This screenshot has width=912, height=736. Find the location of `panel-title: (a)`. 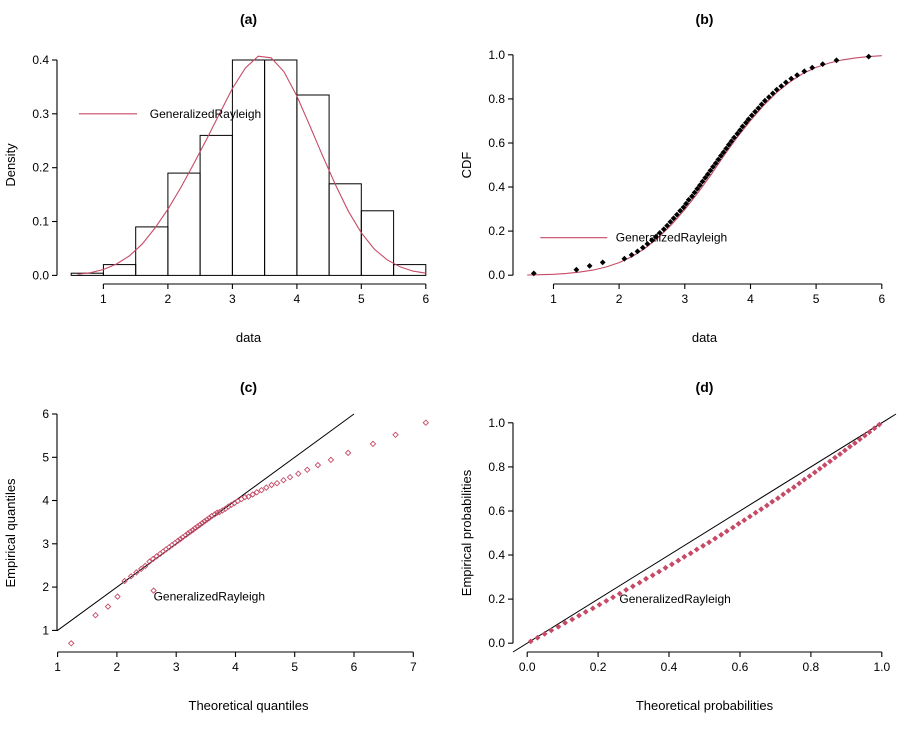

panel-title: (a) is located at coordinates (248, 19).